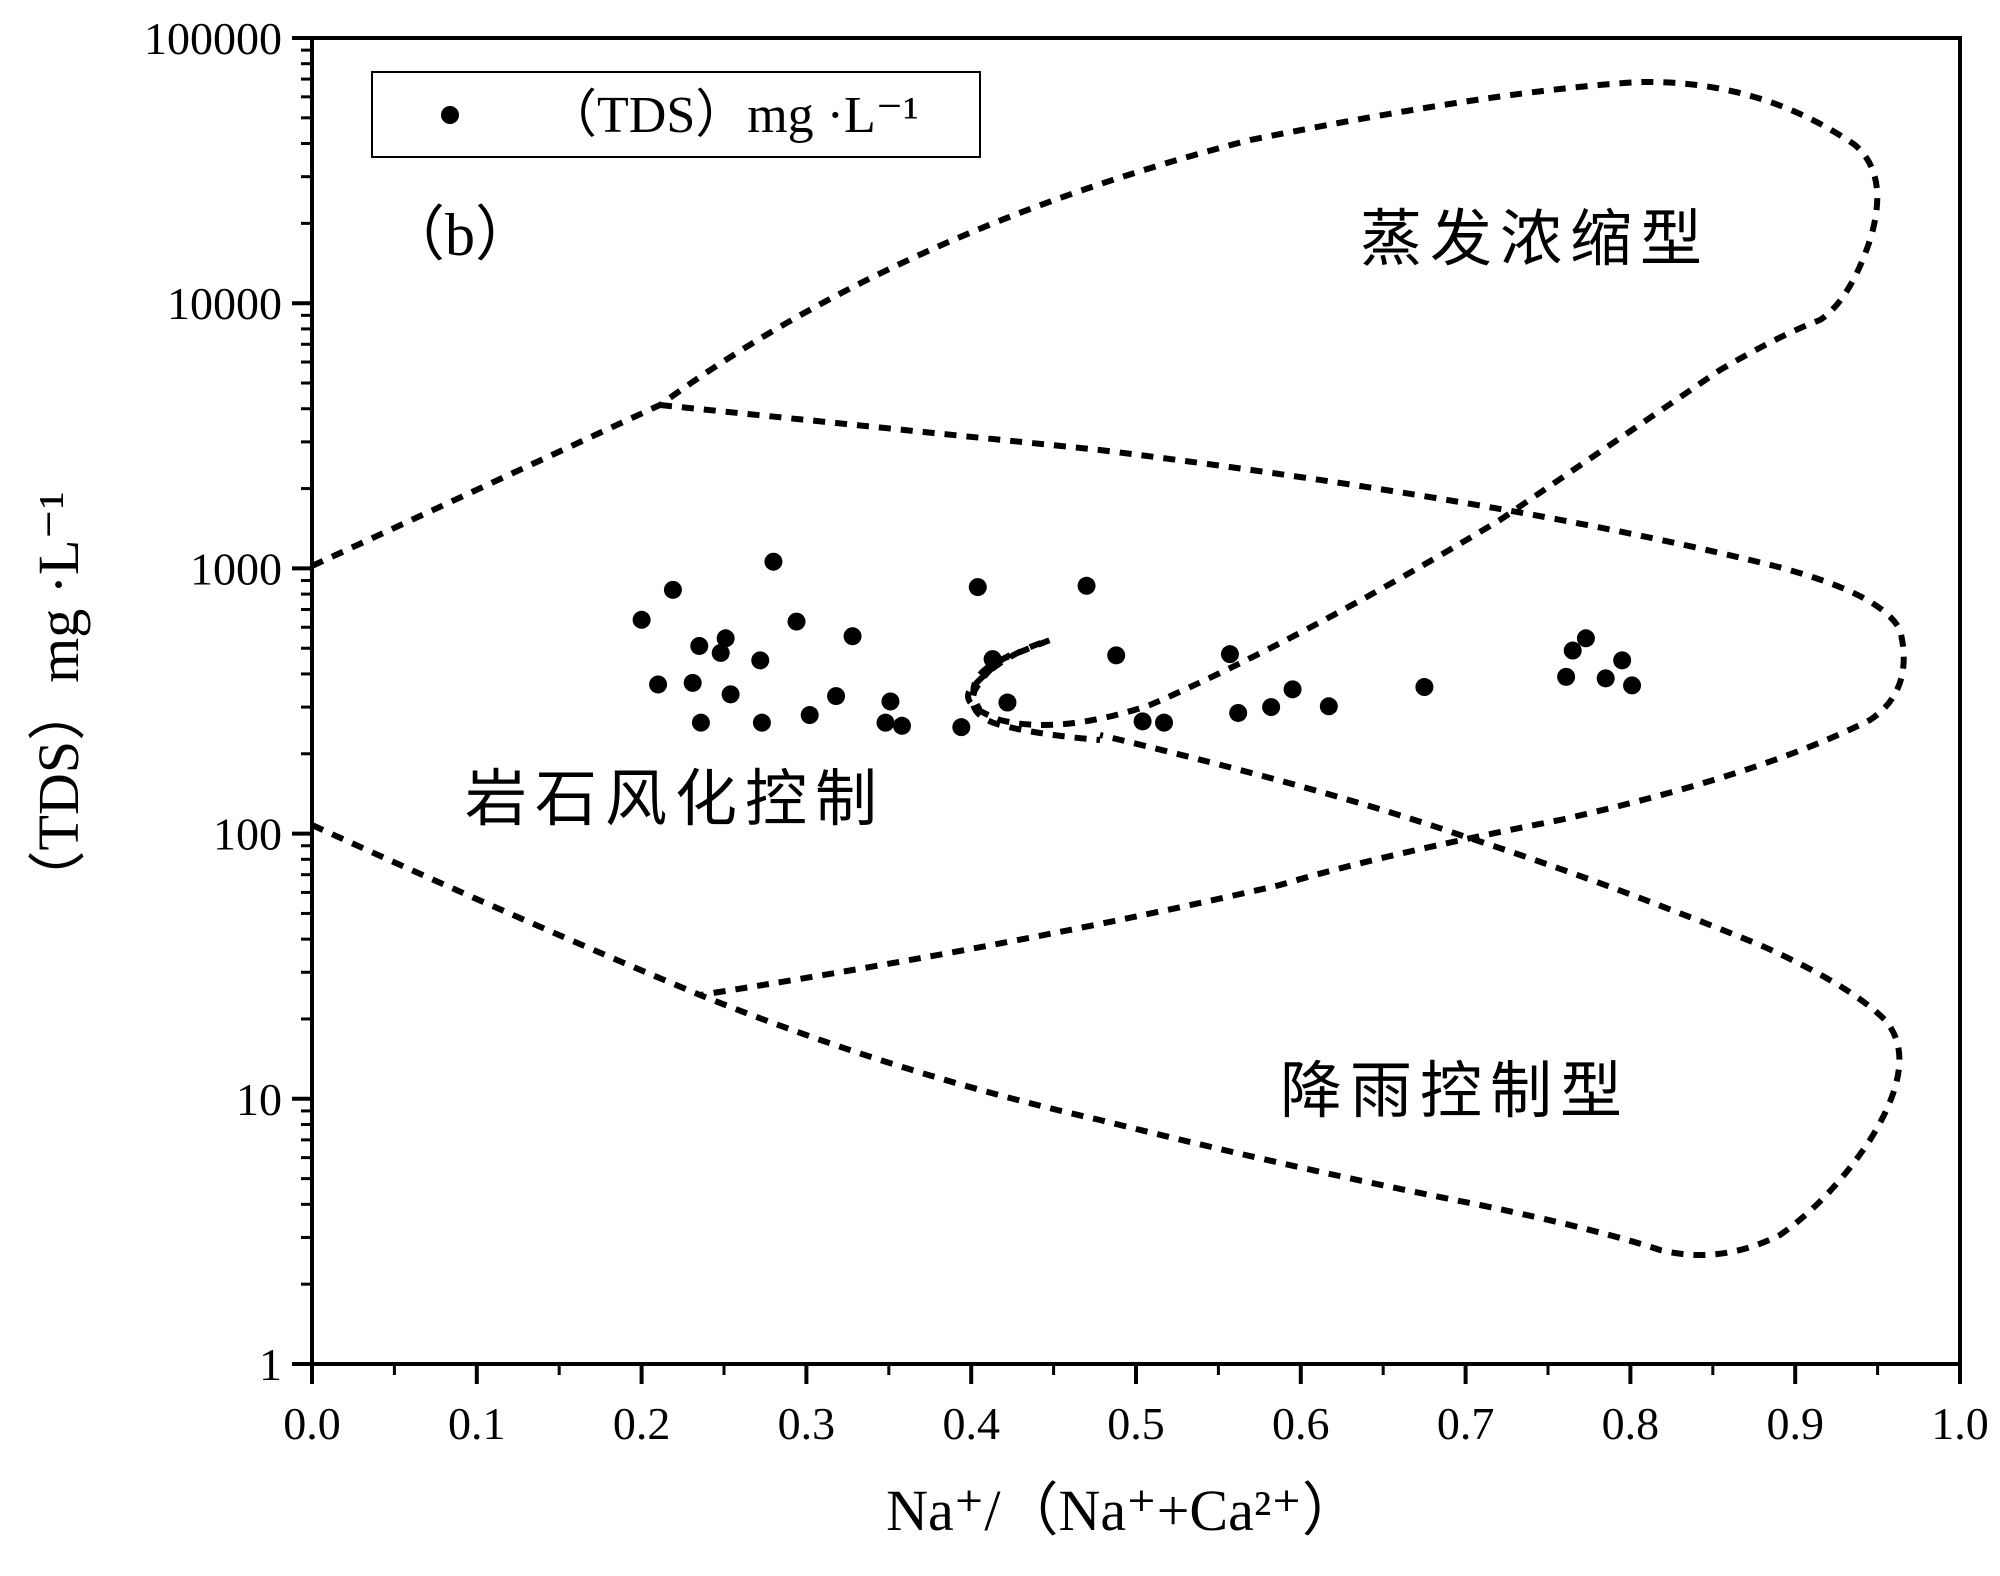  What do you see at coordinates (1123, 1510) in the screenshot?
I see `x-axis-title: Na⁺/（Na⁺+Ca²⁺）` at bounding box center [1123, 1510].